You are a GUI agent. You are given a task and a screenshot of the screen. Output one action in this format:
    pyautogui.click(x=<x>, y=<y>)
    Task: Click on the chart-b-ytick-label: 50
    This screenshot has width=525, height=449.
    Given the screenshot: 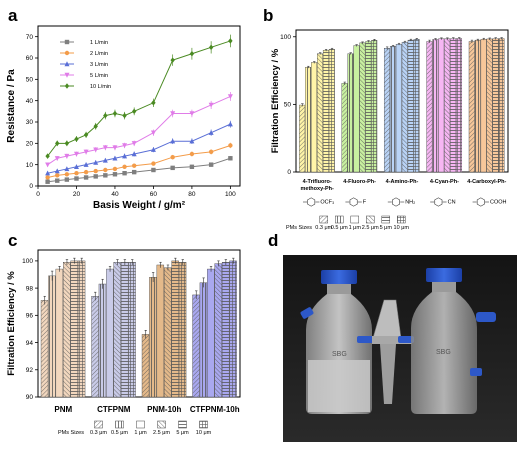 What is the action you would take?
    pyautogui.click(x=288, y=105)
    